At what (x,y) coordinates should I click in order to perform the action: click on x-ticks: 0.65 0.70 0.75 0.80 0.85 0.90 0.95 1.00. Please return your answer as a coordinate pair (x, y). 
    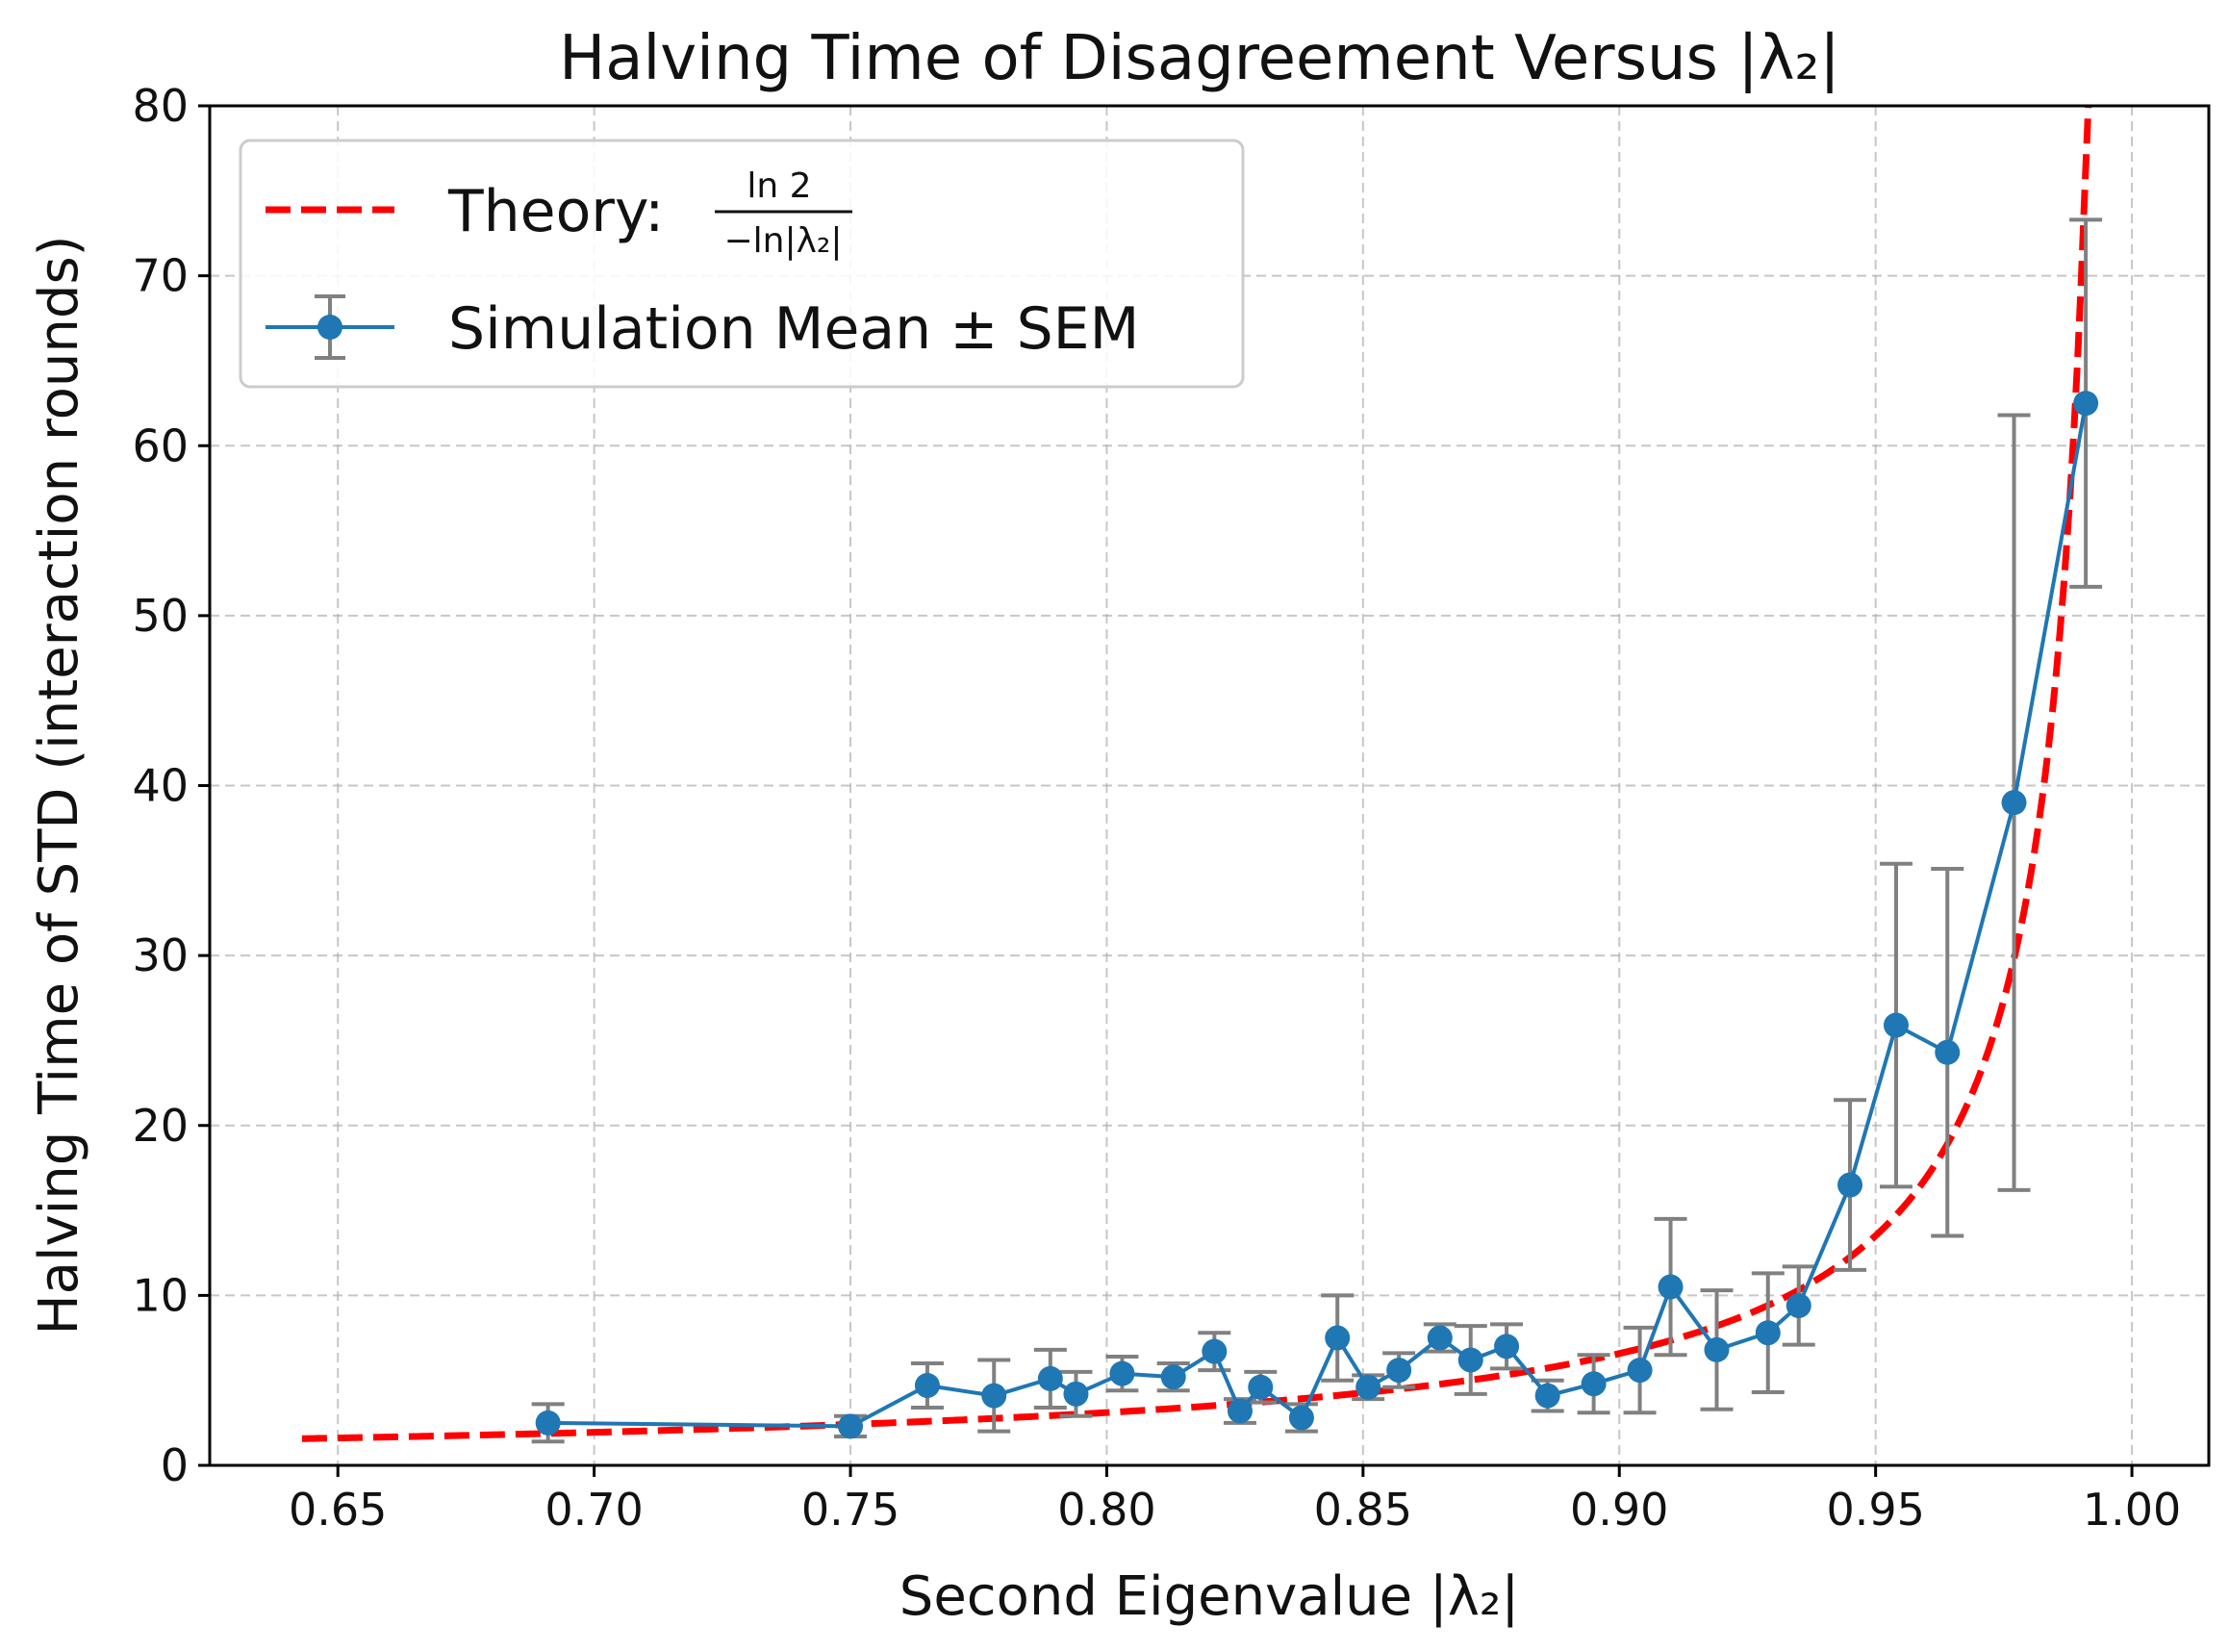
    Looking at the image, I should click on (1235, 1500).